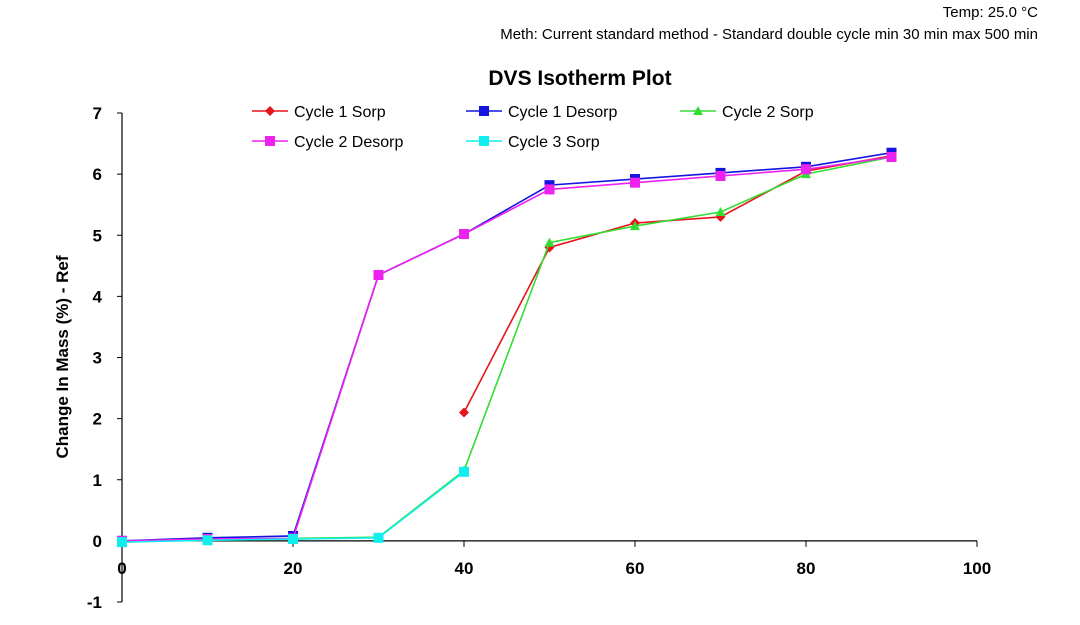  I want to click on x-tick-label: 80, so click(806, 568).